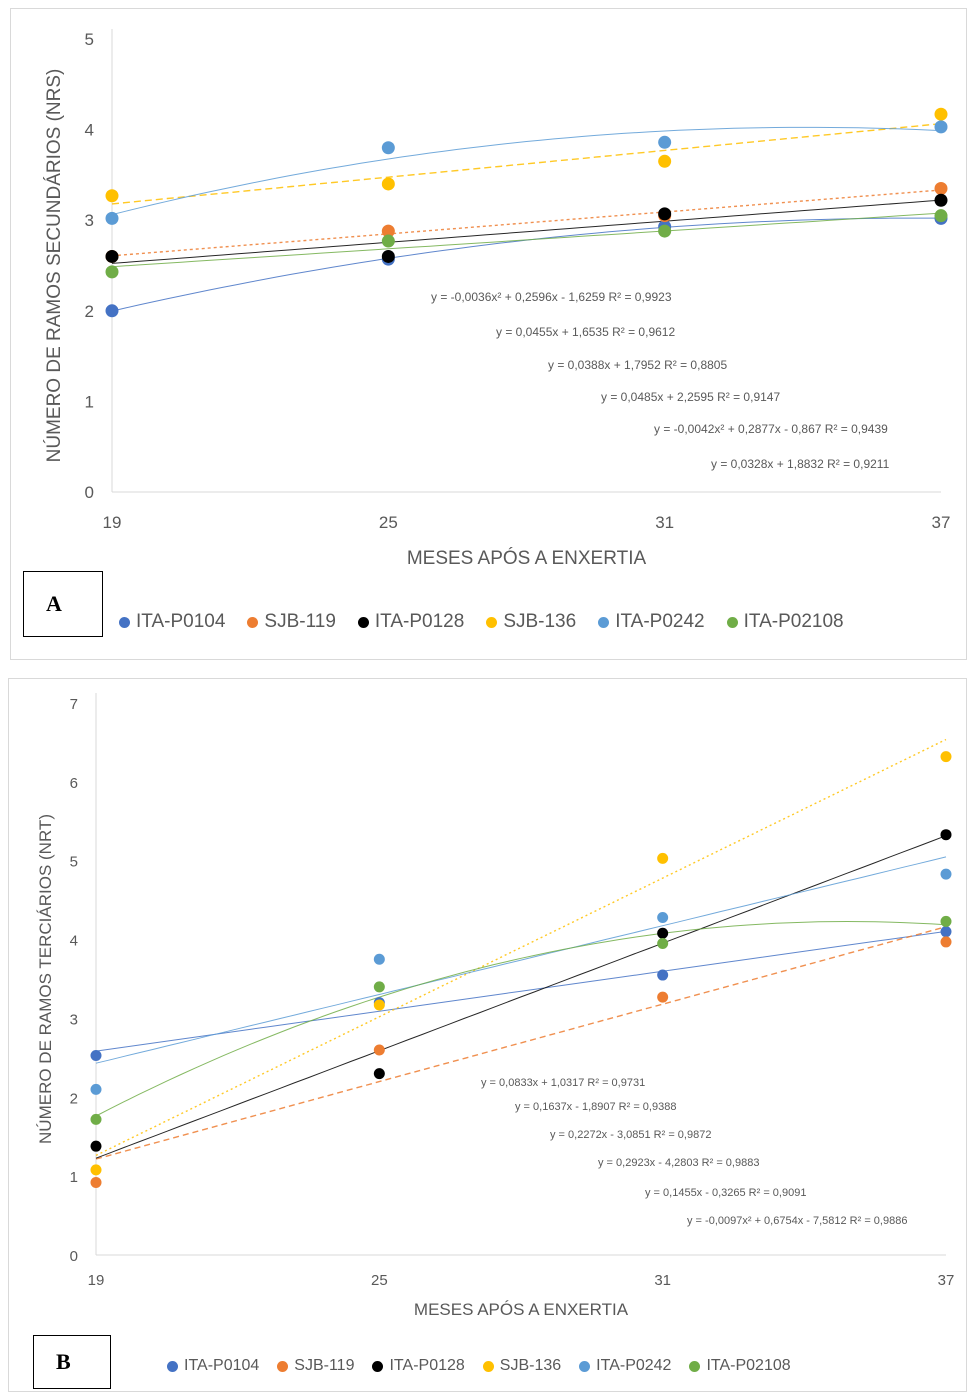  I want to click on legend-item: SJB-136, so click(521, 1366).